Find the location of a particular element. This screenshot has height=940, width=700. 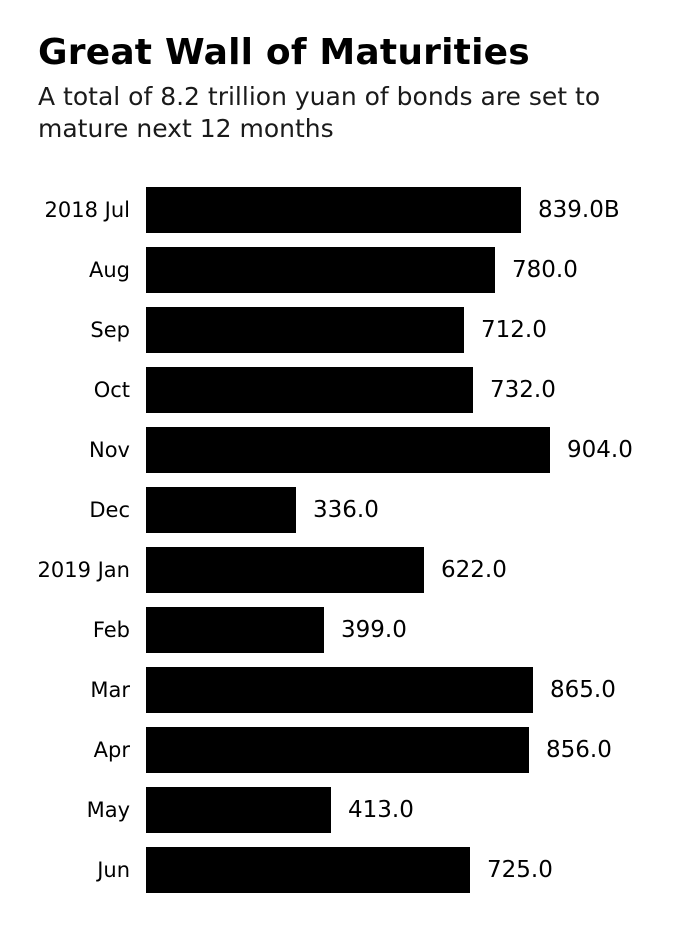

chart-row: Oct 732.0 is located at coordinates (350, 390).